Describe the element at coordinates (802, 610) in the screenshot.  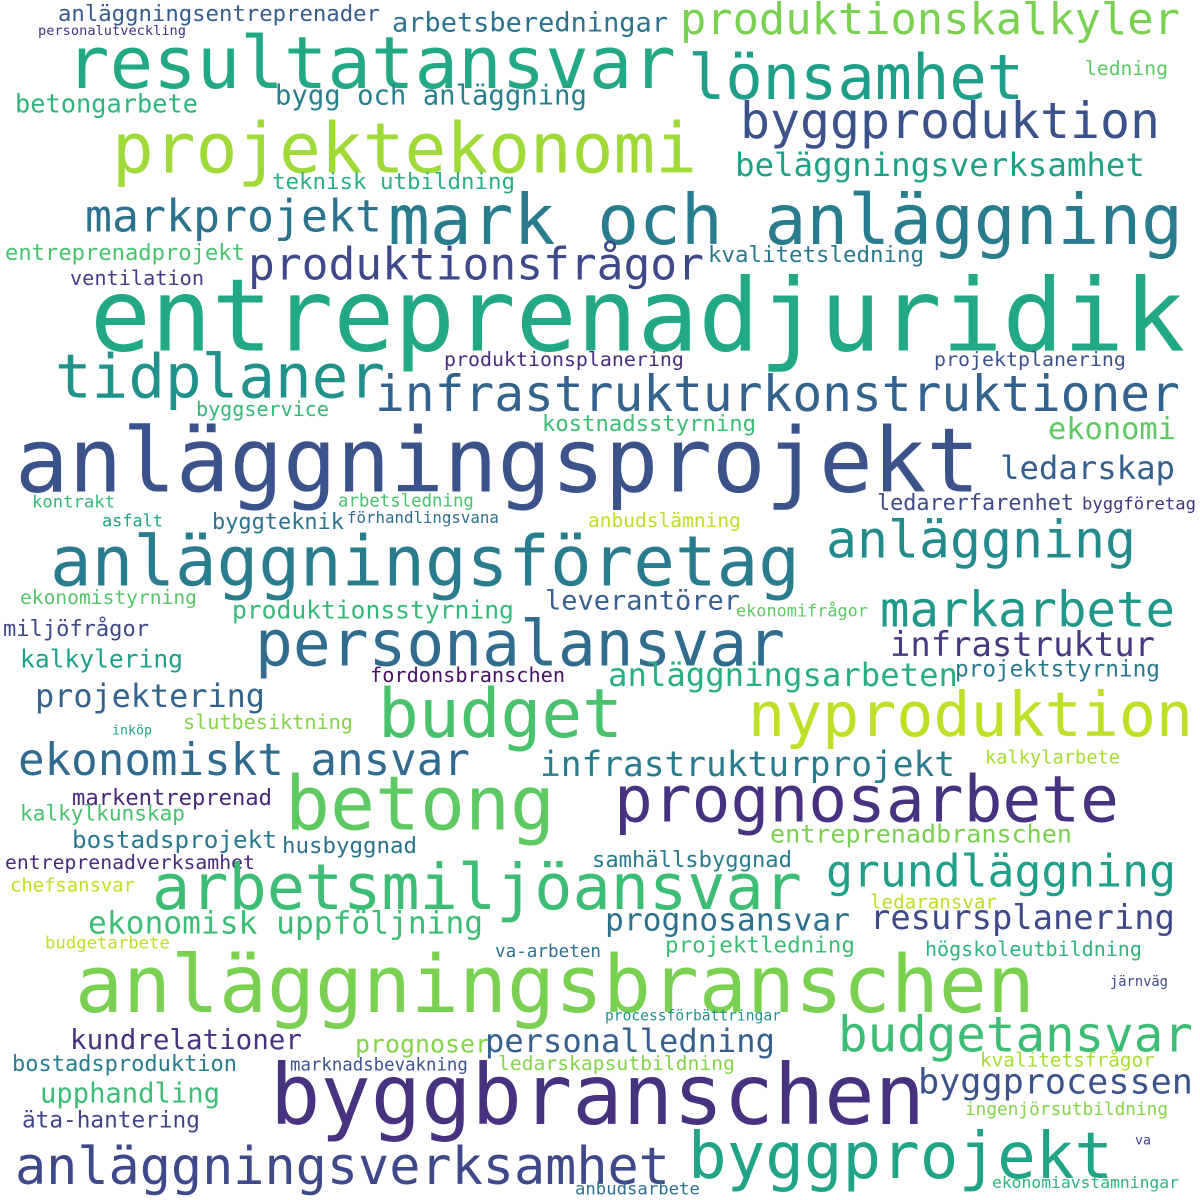
I see `word-ekonomifragor: ekonomifrågor` at that location.